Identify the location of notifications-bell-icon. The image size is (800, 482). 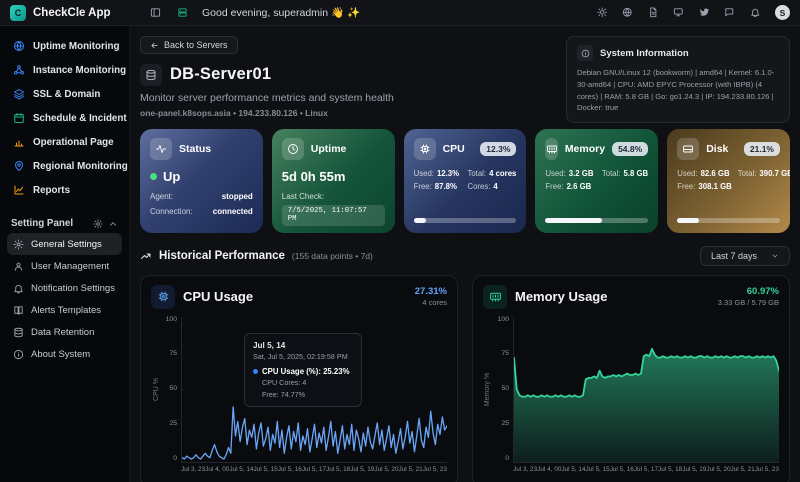
(755, 12).